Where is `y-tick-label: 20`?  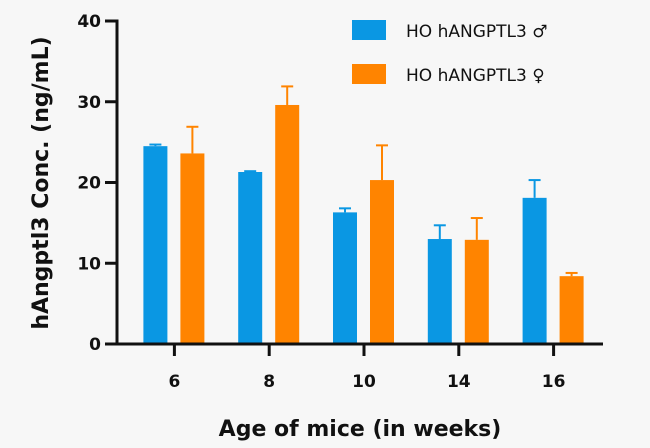
y-tick-label: 20 is located at coordinates (89, 184).